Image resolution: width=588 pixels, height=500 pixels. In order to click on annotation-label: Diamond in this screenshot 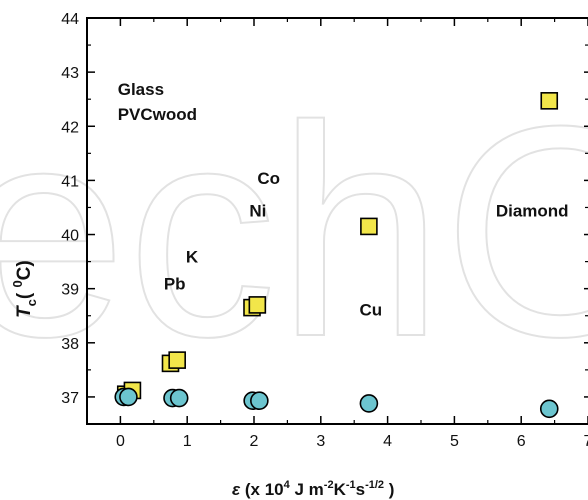, I will do `click(532, 211)`.